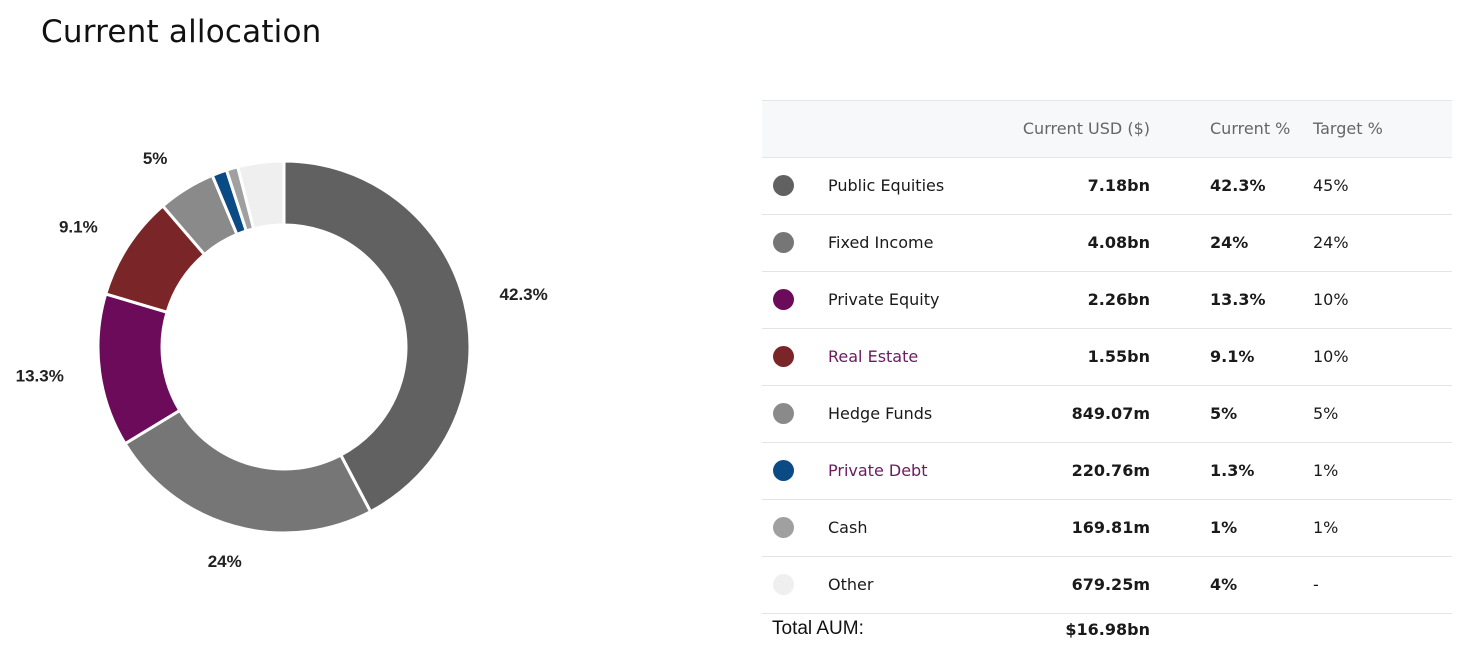 Image resolution: width=1475 pixels, height=660 pixels. I want to click on row-name-hedge-funds: Hedge Funds, so click(880, 413).